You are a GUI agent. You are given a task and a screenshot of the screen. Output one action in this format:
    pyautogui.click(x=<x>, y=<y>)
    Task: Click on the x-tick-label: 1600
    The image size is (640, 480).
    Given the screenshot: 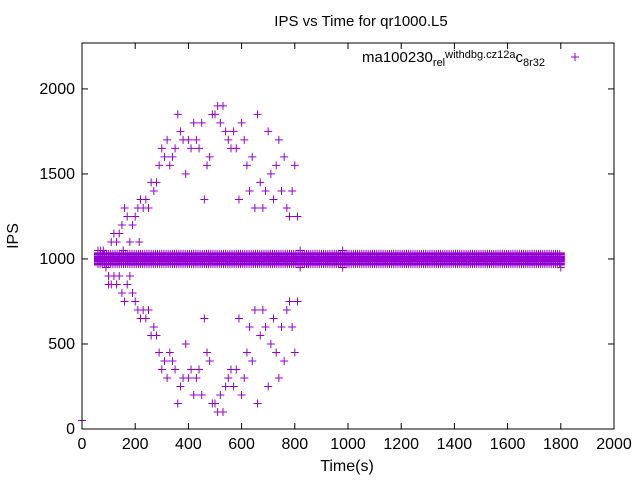 What is the action you would take?
    pyautogui.click(x=508, y=444)
    